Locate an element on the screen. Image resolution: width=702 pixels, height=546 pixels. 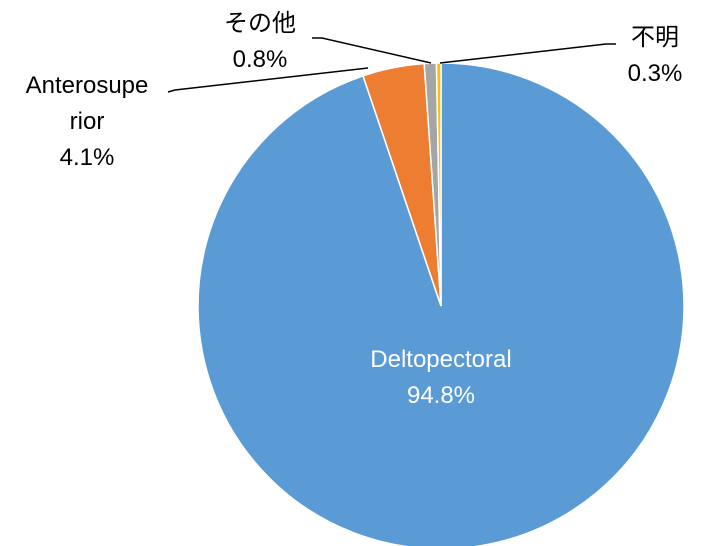
label-value: 0.3% is located at coordinates (655, 73).